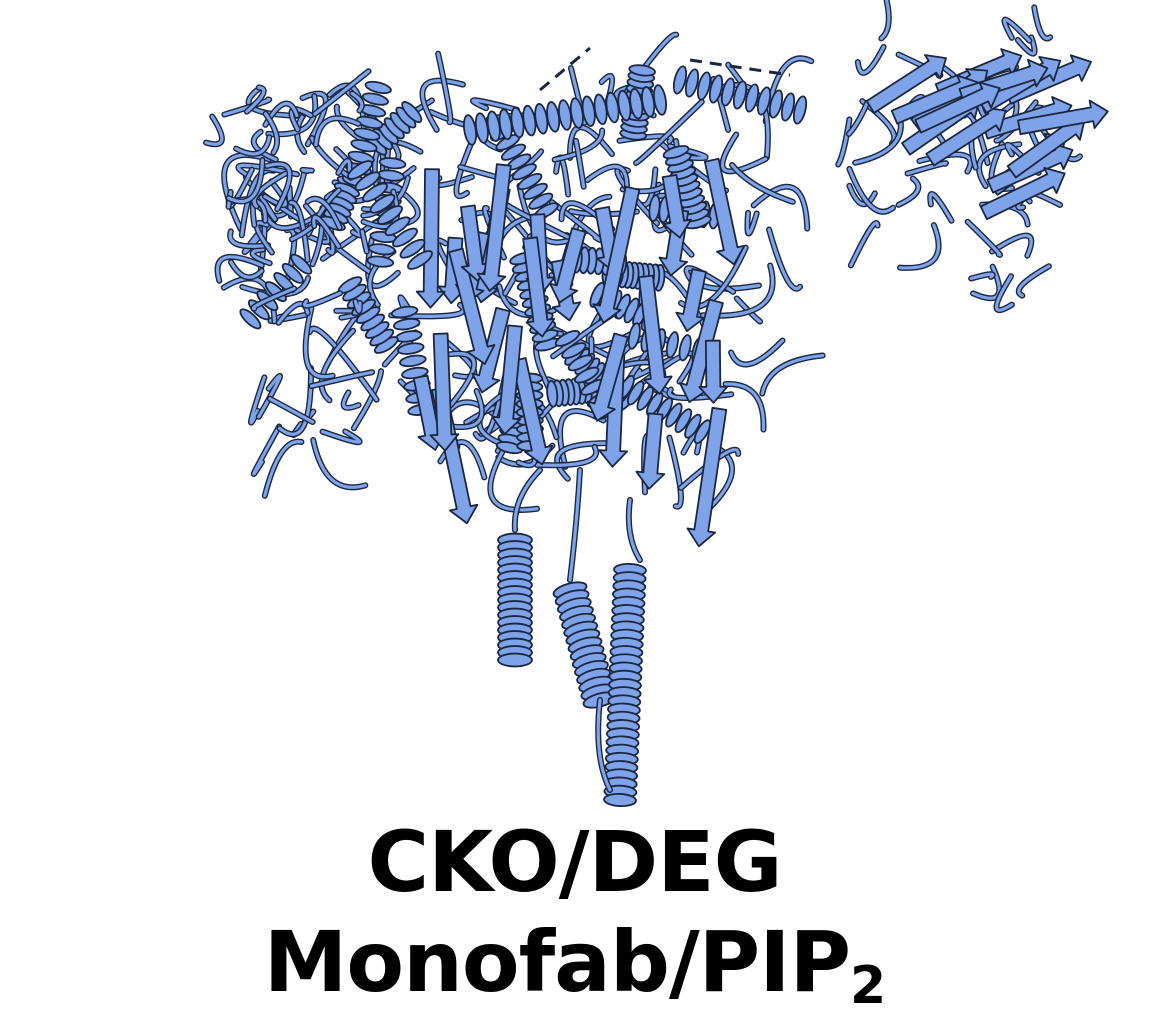  I want to click on caption-subtitle-main: Monofab/PIP, so click(557, 962).